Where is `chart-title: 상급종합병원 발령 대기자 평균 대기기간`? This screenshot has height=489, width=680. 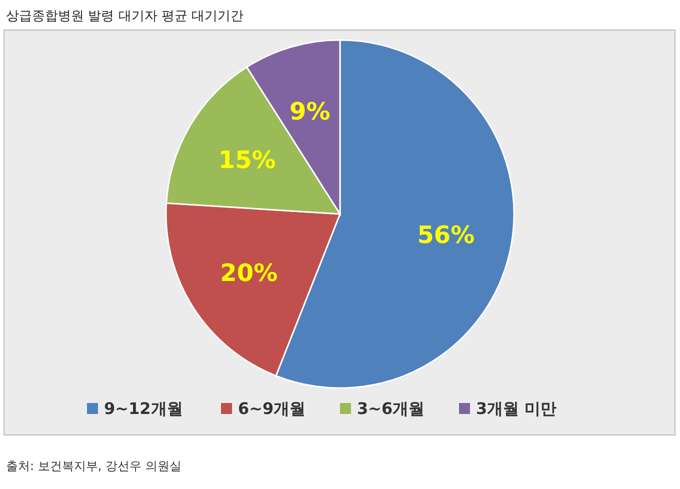
chart-title: 상급종합병원 발령 대기자 평균 대기기간 is located at coordinates (125, 16).